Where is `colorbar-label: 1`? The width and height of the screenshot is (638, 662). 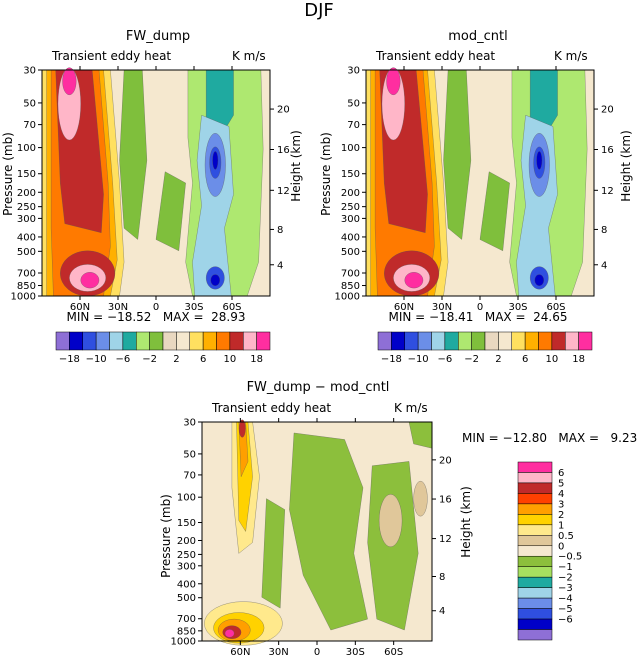 colorbar-label: 1 is located at coordinates (561, 525).